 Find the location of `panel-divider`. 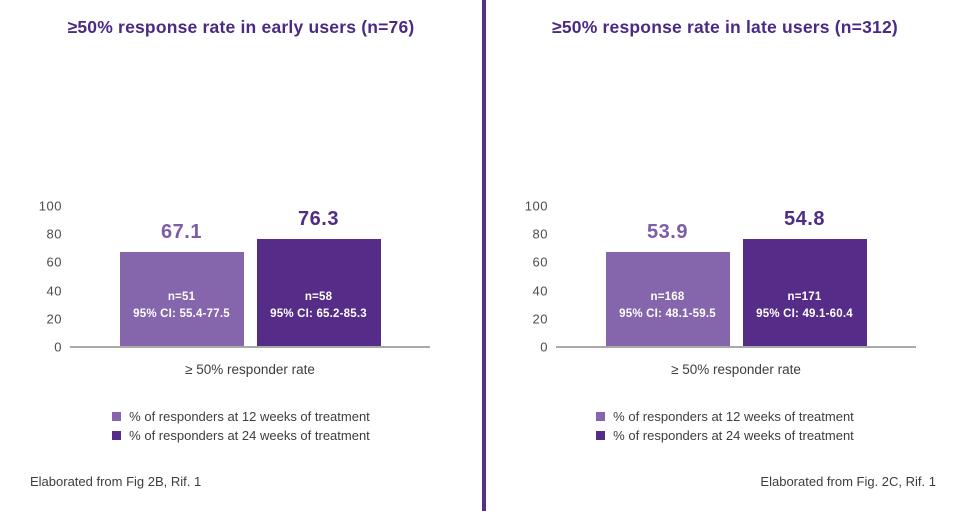

panel-divider is located at coordinates (484, 255).